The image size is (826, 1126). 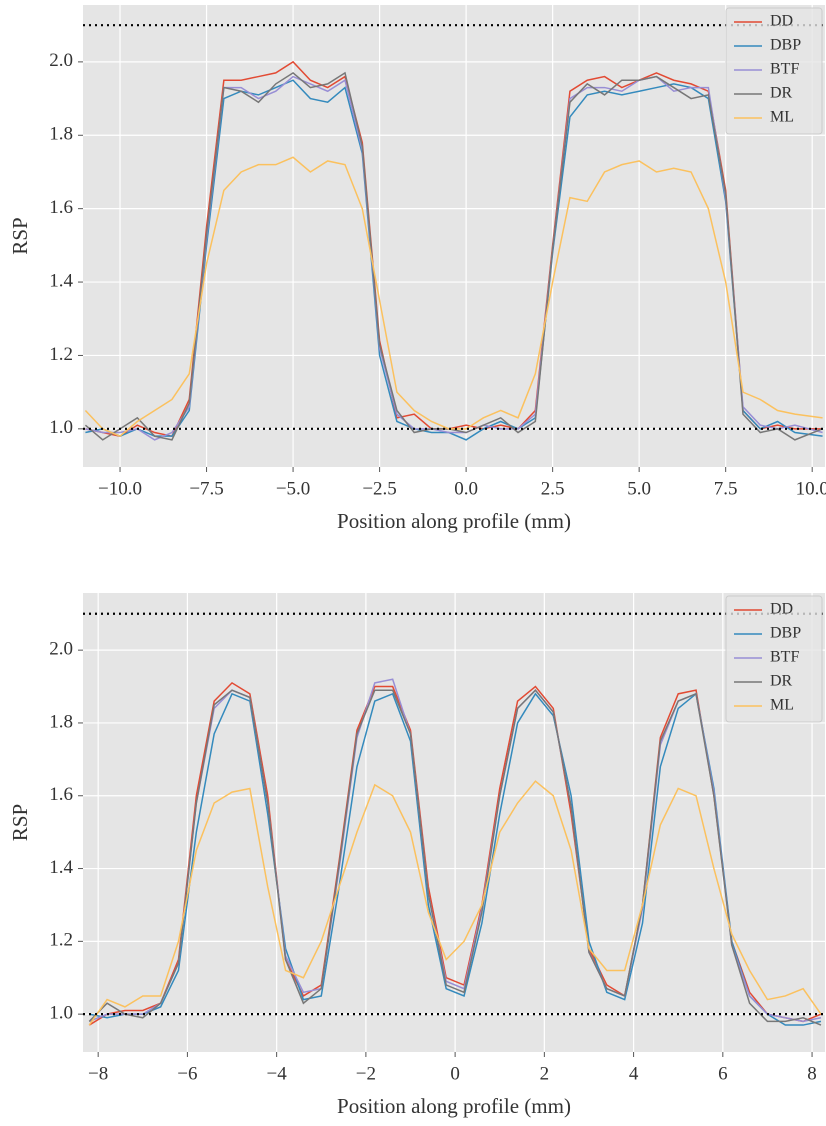 What do you see at coordinates (379, 488) in the screenshot?
I see `x-tick-label: −2.5` at bounding box center [379, 488].